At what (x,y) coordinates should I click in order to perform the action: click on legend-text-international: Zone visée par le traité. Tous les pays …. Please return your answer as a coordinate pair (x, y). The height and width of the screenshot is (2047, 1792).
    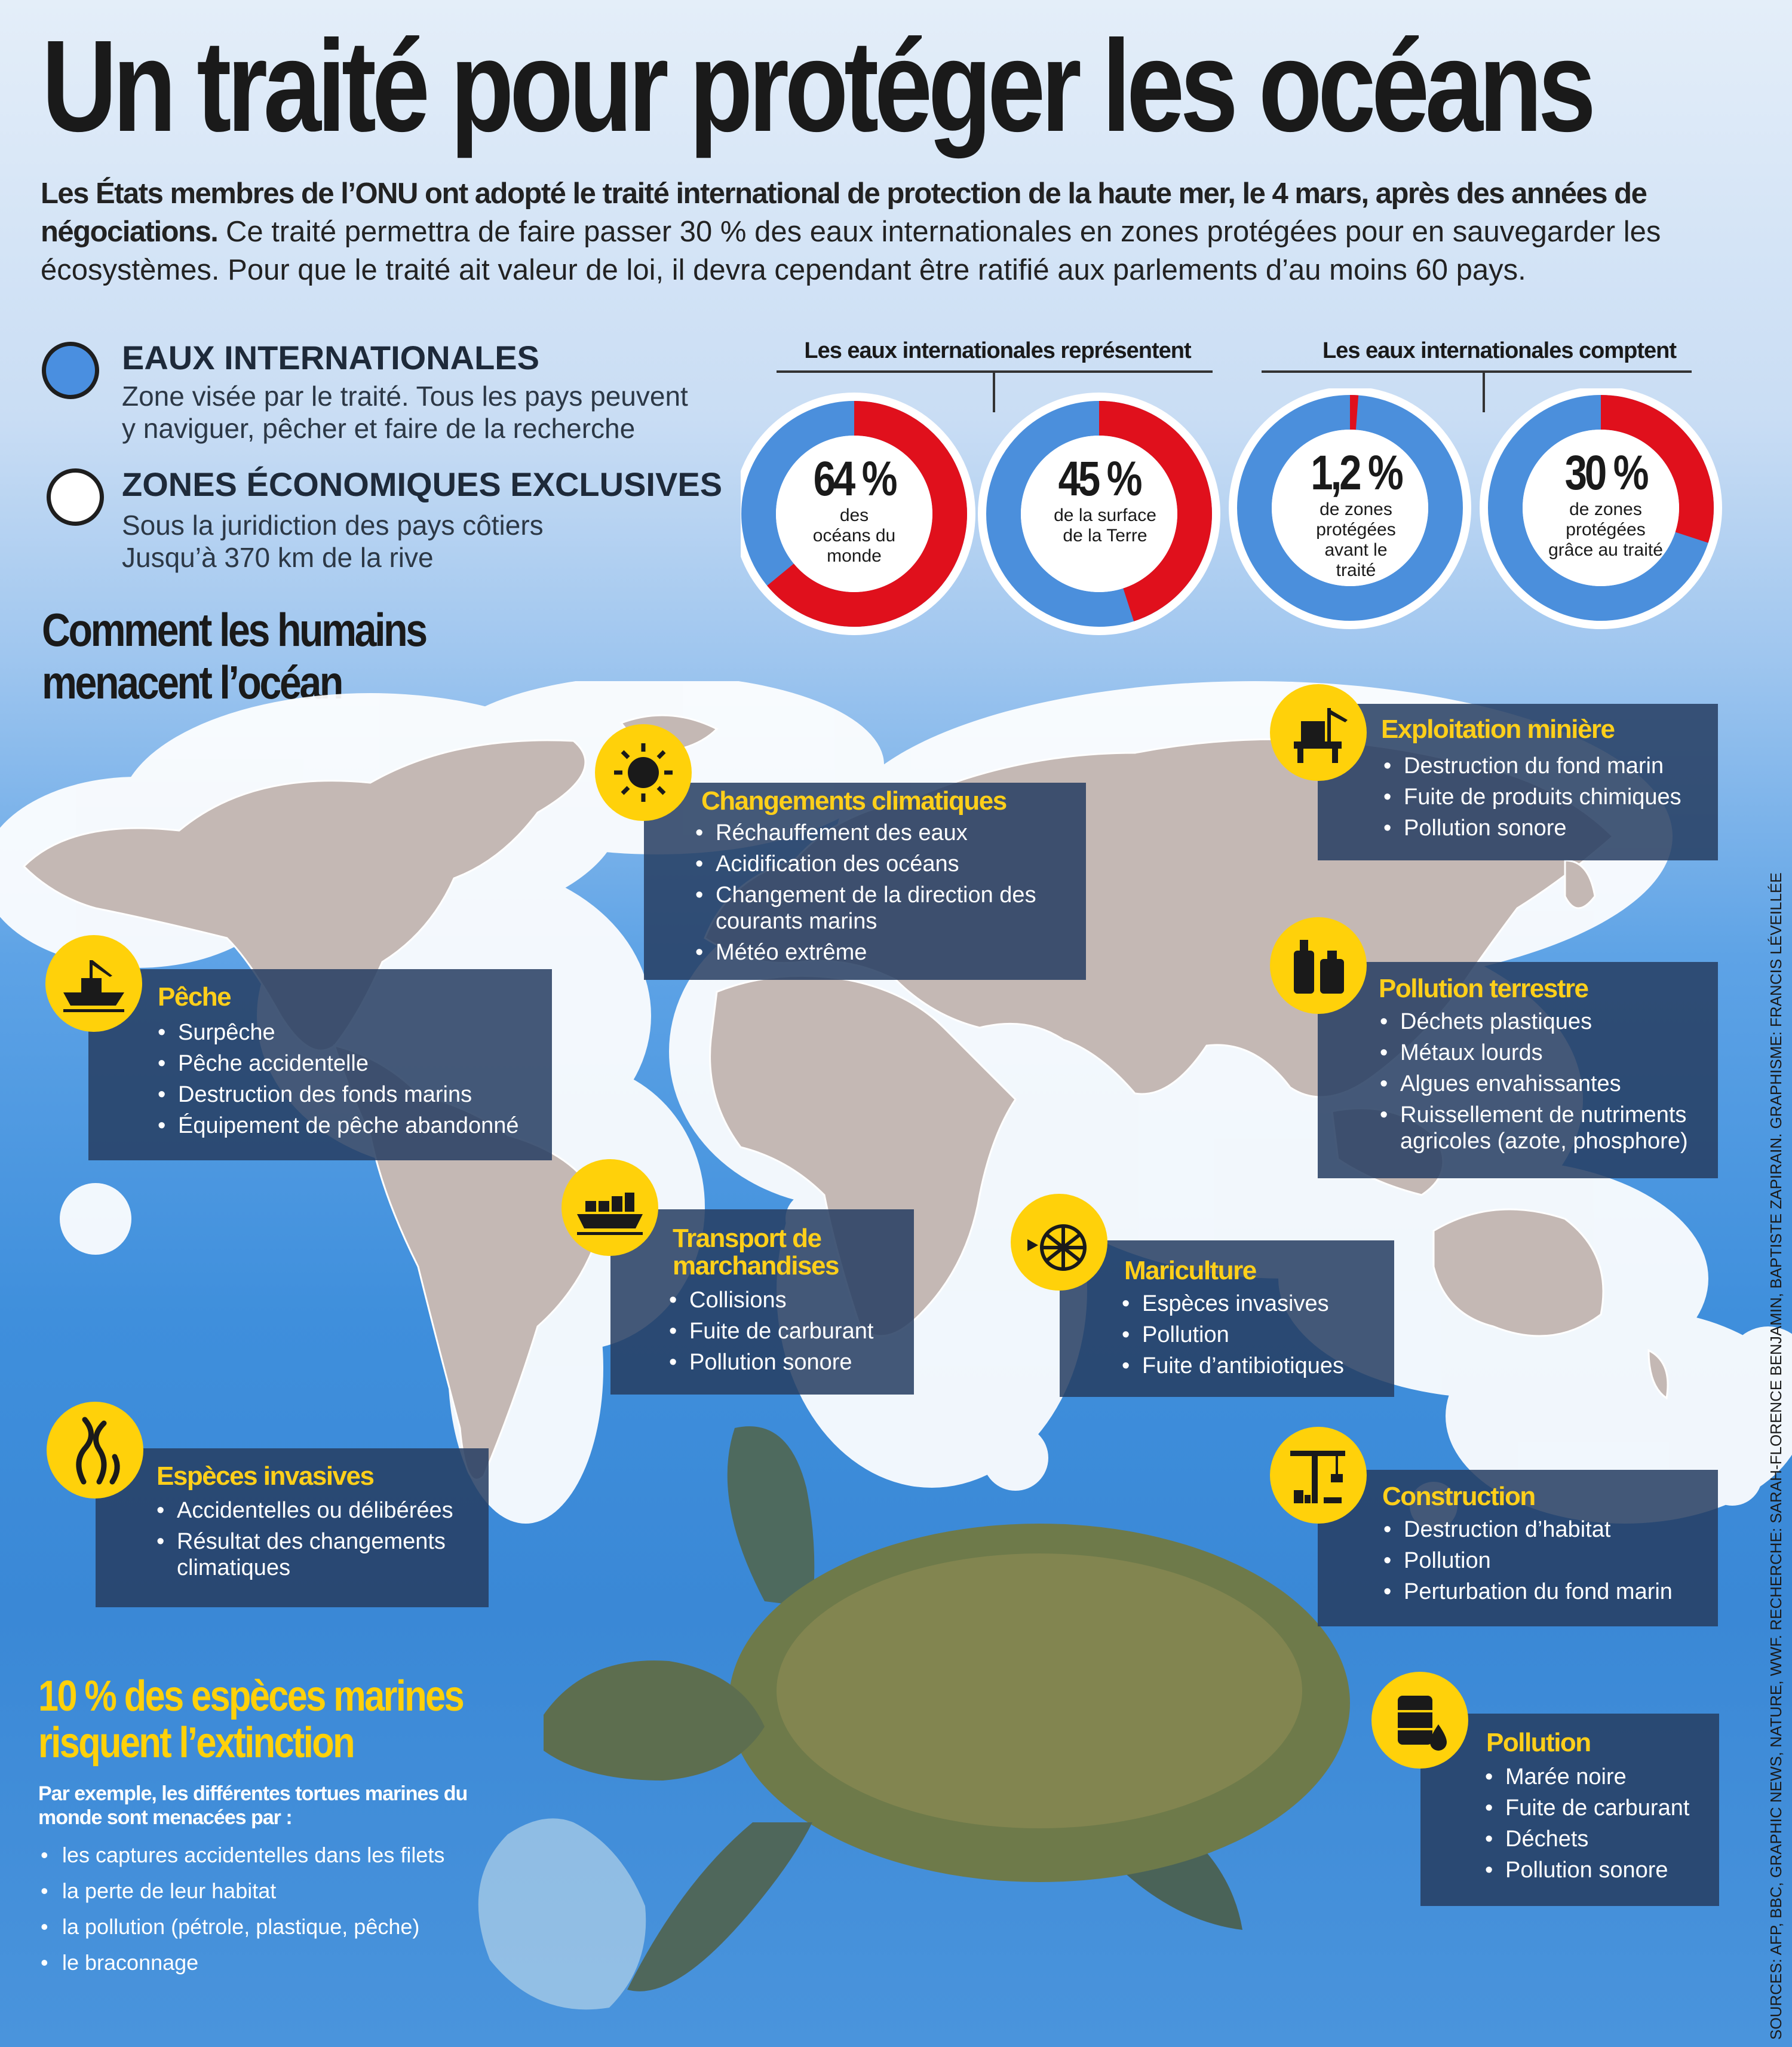
    Looking at the image, I should click on (405, 412).